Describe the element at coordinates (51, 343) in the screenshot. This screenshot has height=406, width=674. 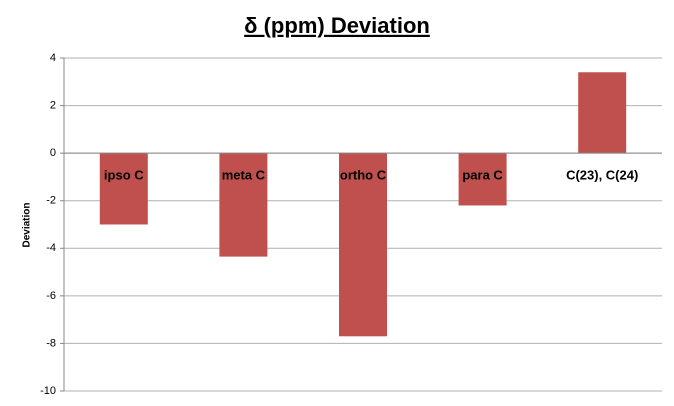
I see `y-tick-label: -8` at that location.